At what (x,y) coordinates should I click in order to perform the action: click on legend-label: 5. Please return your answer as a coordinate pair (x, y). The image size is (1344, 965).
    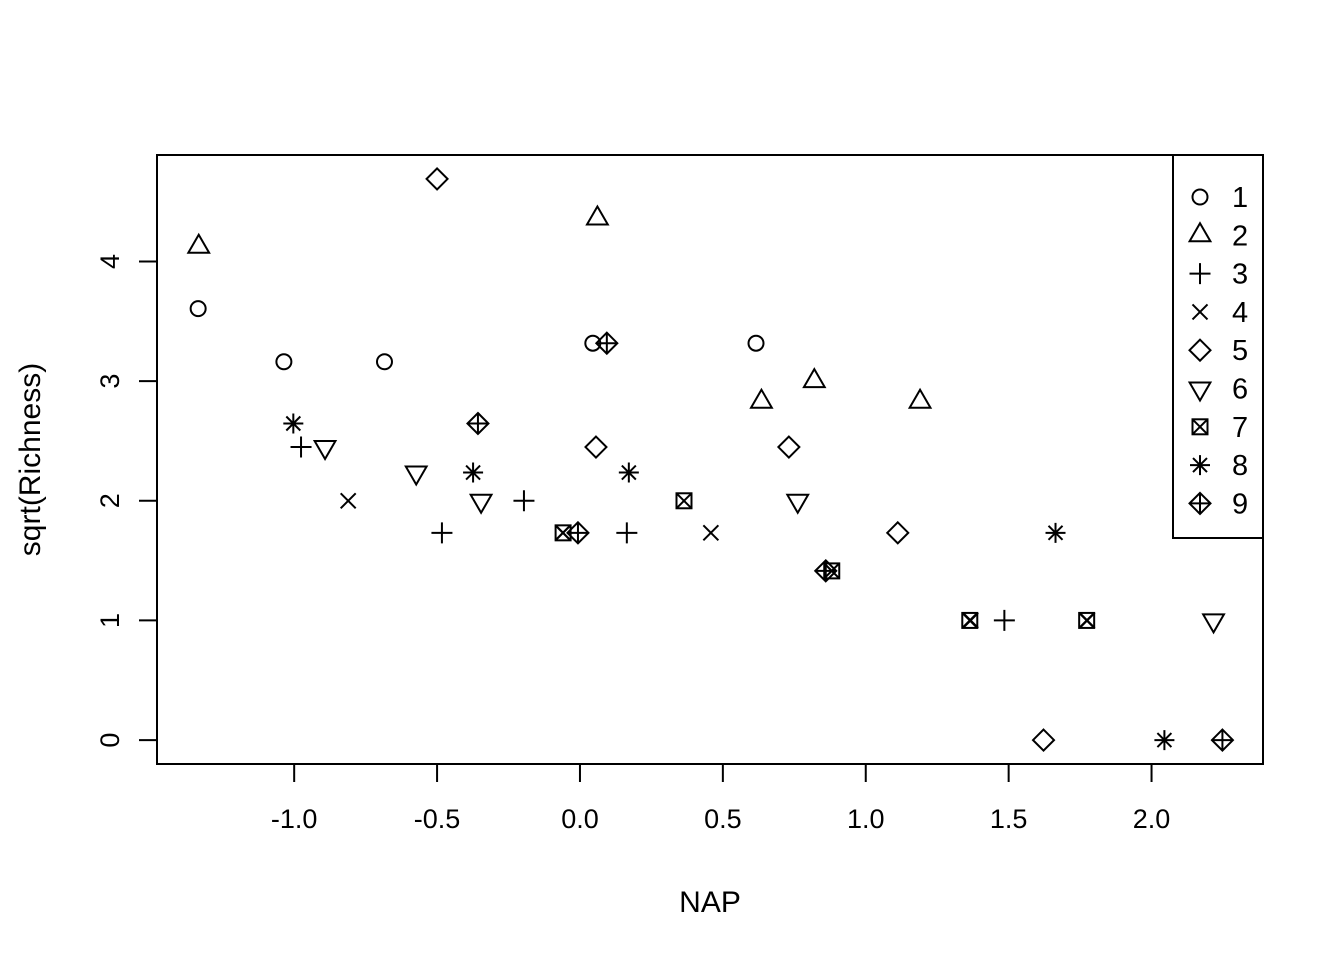
    Looking at the image, I should click on (1240, 351).